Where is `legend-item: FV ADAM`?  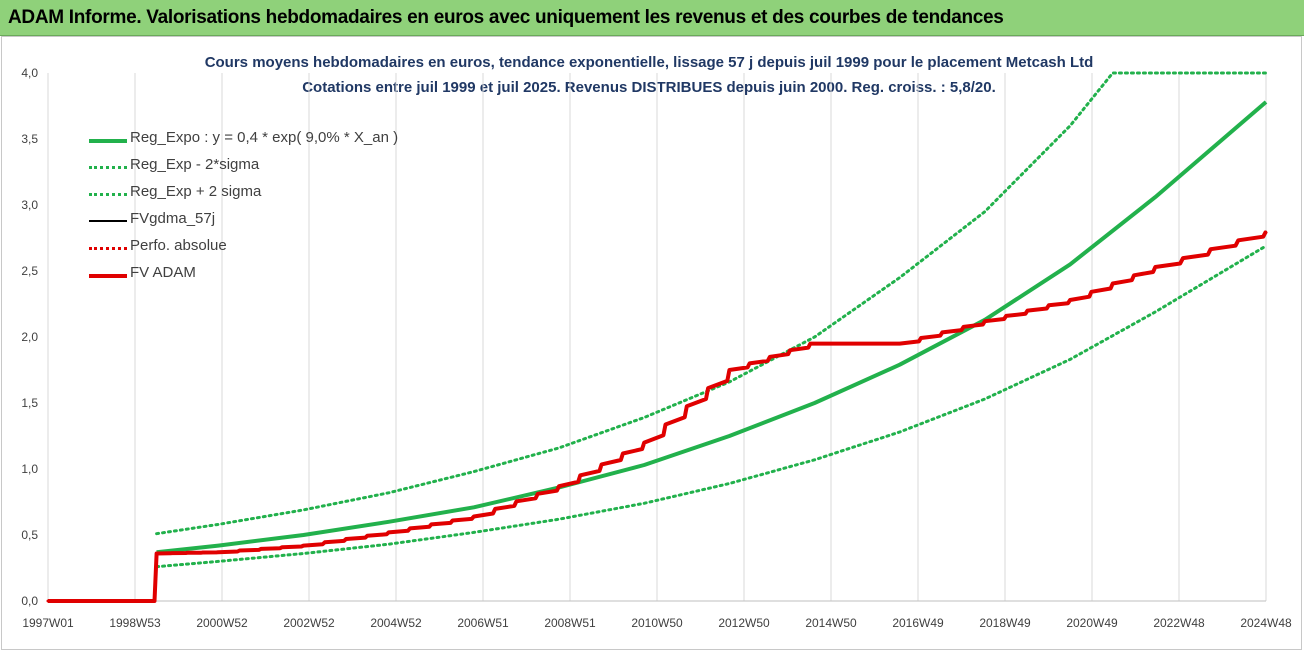
legend-item: FV ADAM is located at coordinates (256, 275).